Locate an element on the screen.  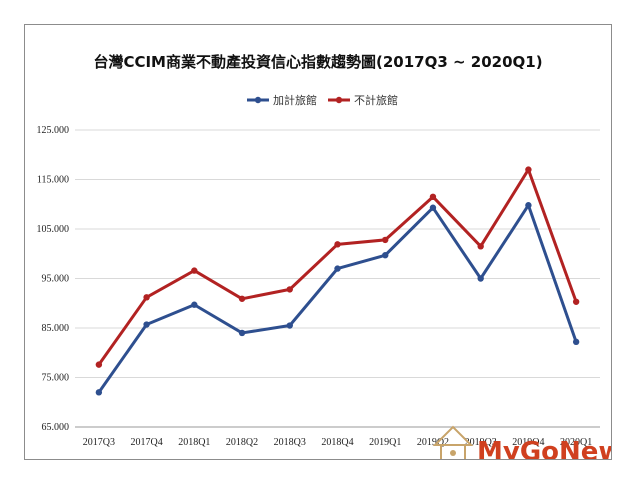
x-tick-label: 2018Q4 is located at coordinates (337, 442).